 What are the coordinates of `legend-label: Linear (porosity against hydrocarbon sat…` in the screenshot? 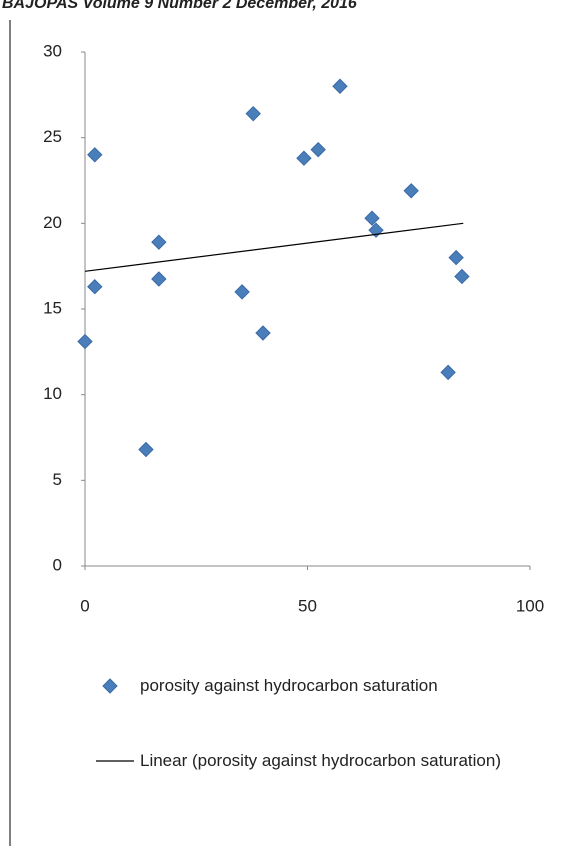 It's located at (320, 760).